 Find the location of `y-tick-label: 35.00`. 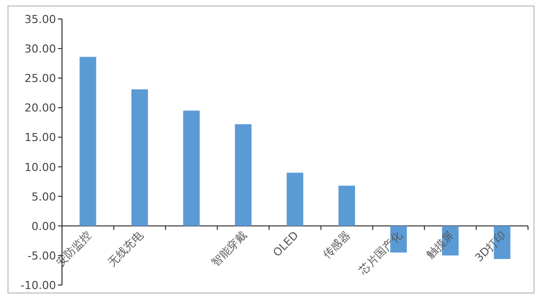

y-tick-label: 35.00 is located at coordinates (40, 19).